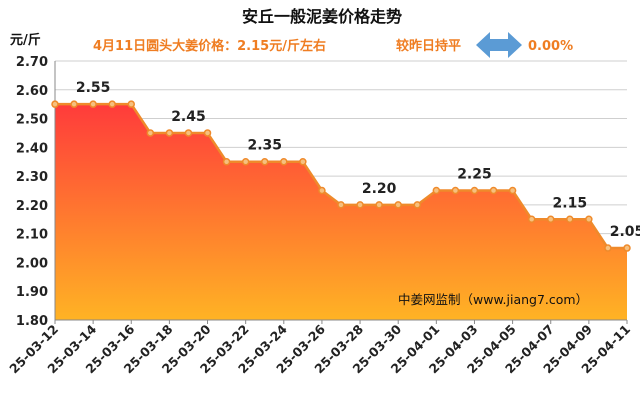  What do you see at coordinates (32, 263) in the screenshot?
I see `y-tick-label: 2.00` at bounding box center [32, 263].